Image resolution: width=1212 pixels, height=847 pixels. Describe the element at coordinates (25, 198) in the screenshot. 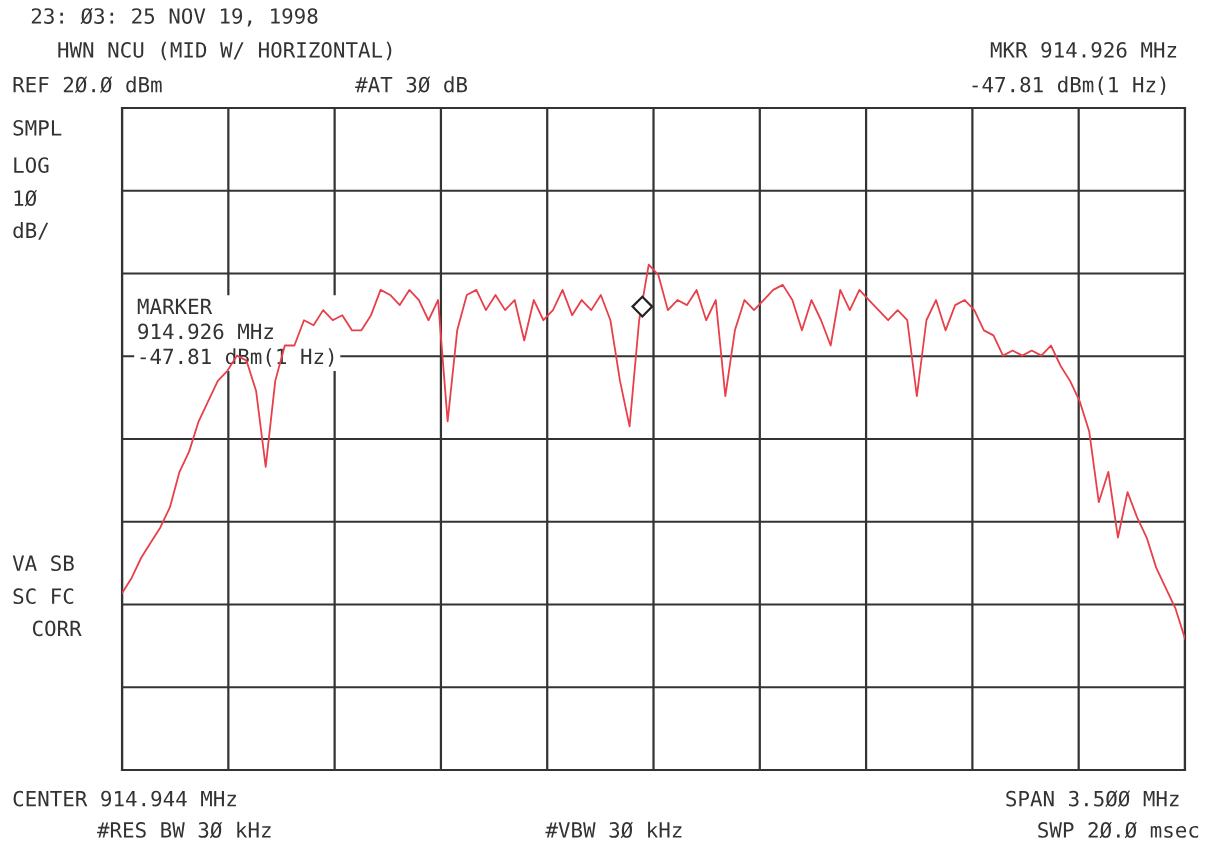

I see `text: 1Ø` at that location.